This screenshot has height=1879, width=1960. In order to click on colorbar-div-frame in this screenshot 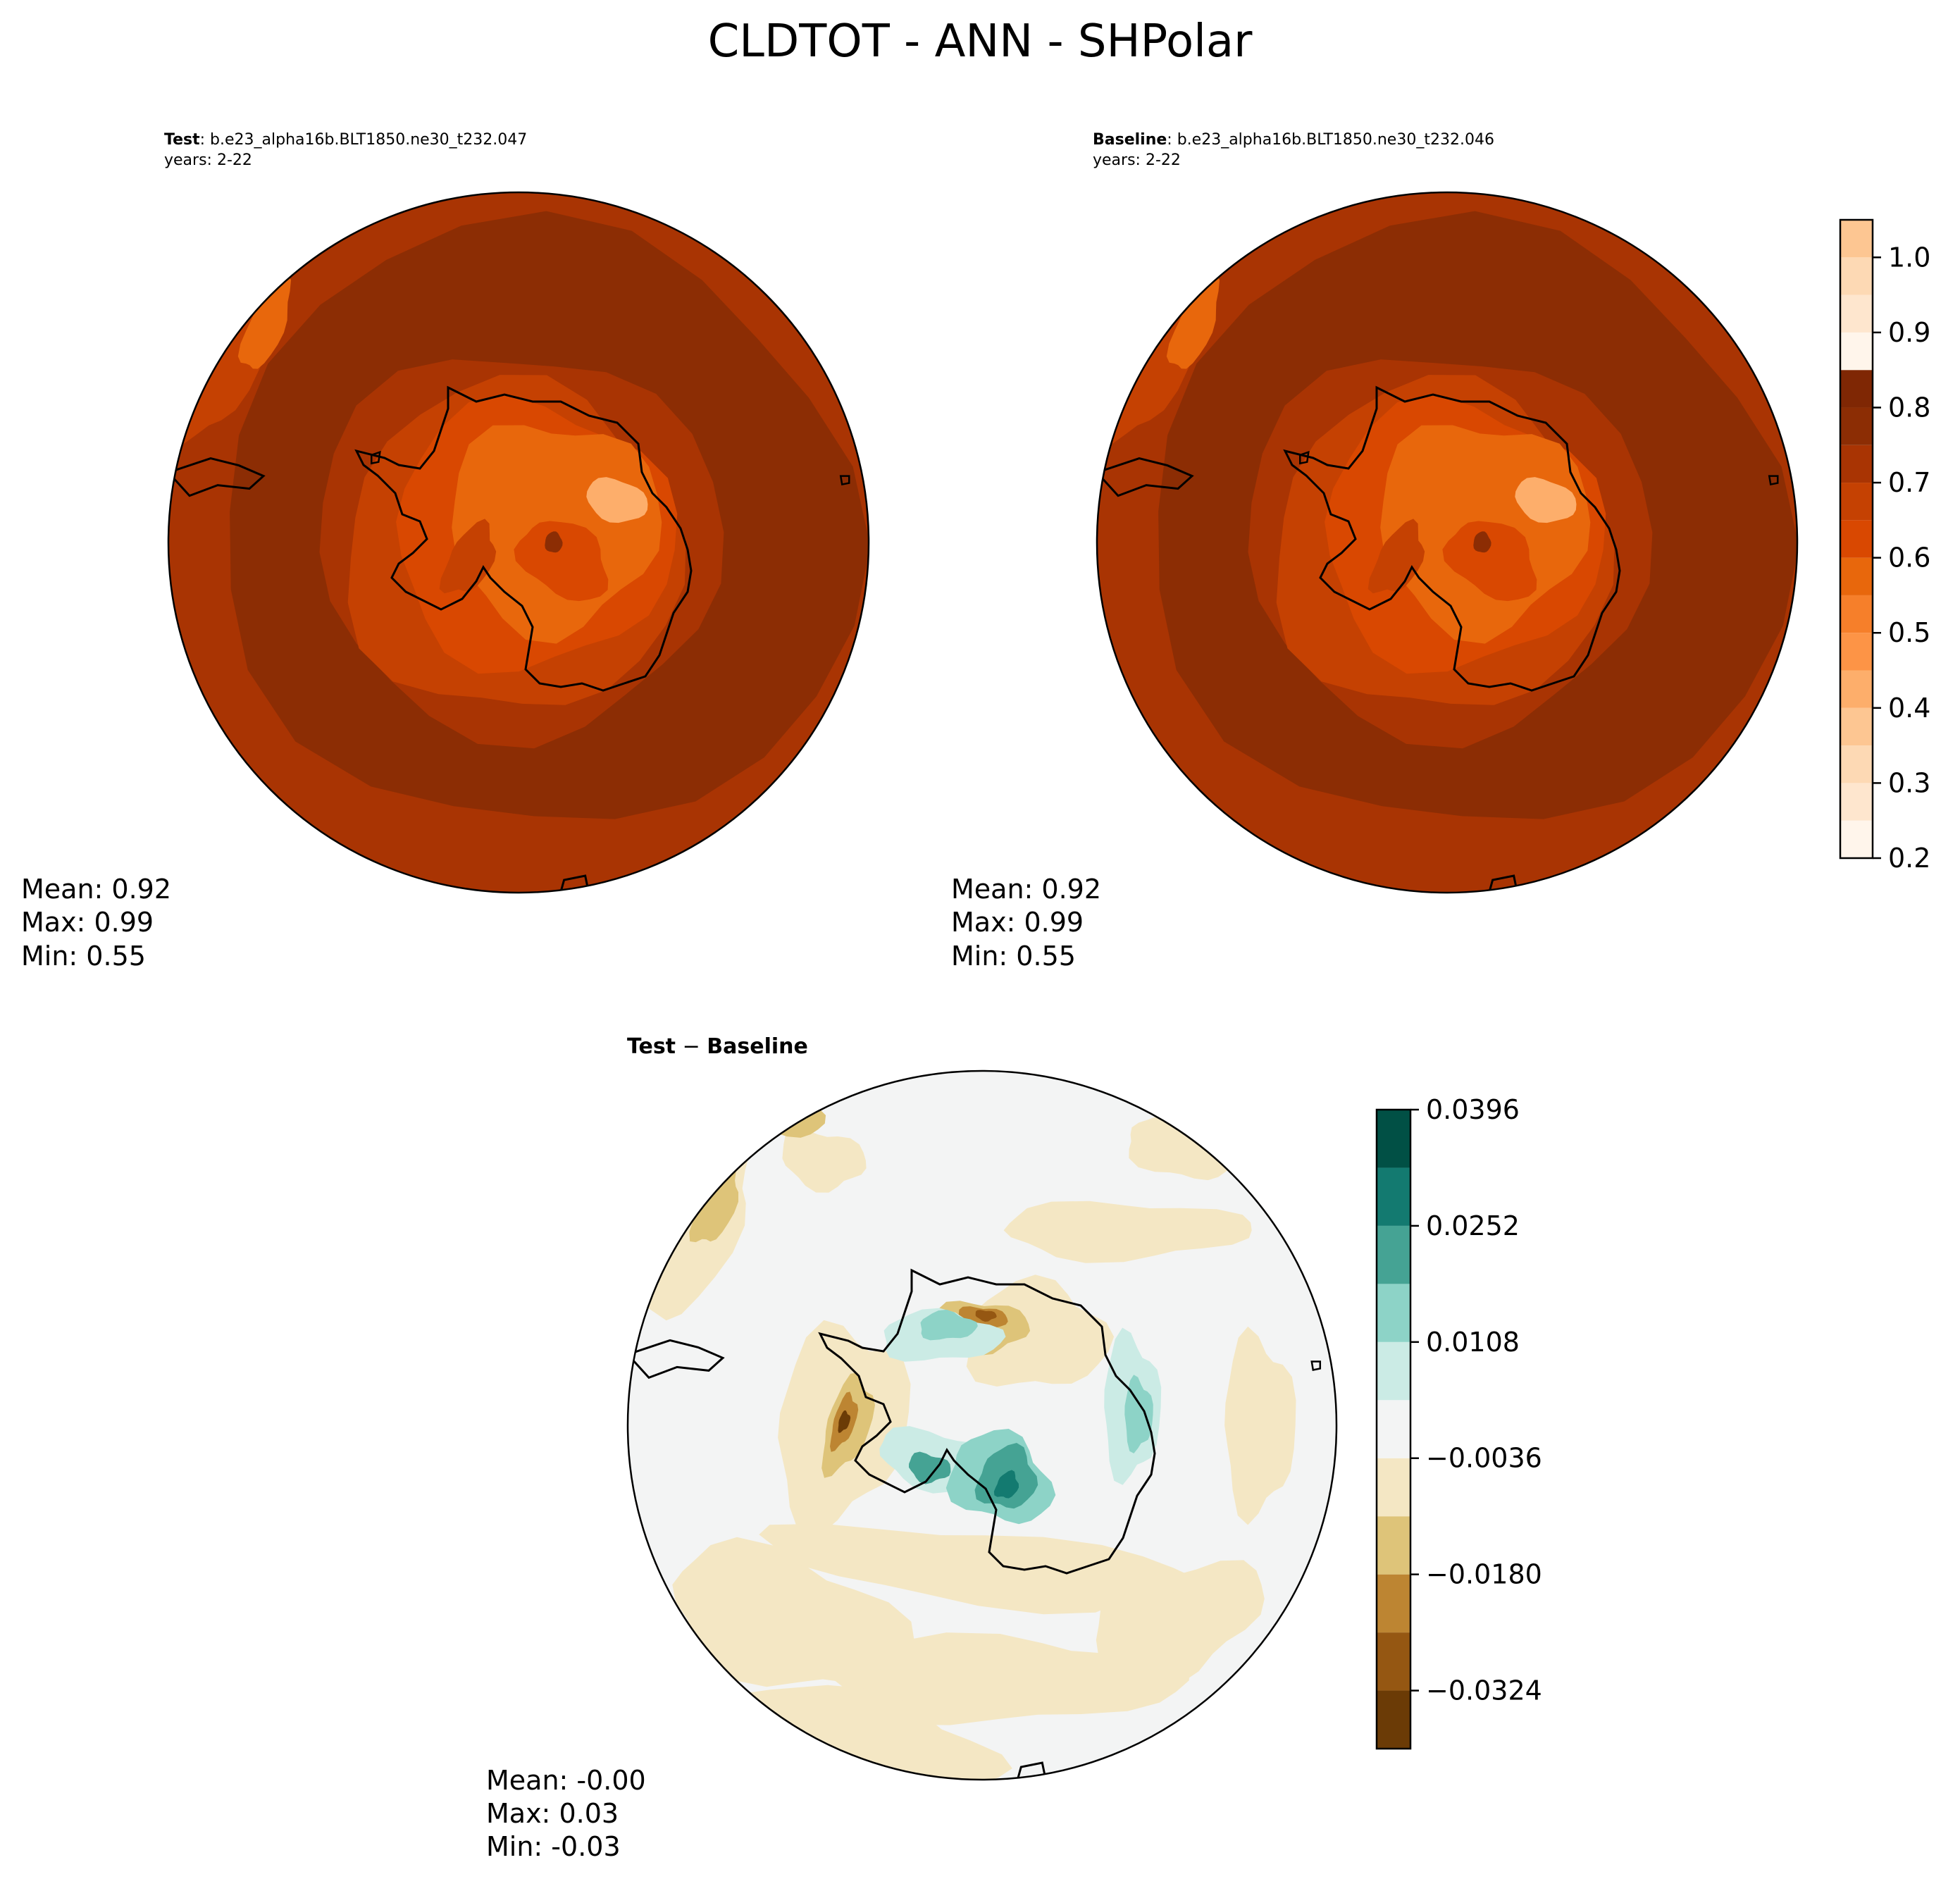, I will do `click(1394, 1429)`.